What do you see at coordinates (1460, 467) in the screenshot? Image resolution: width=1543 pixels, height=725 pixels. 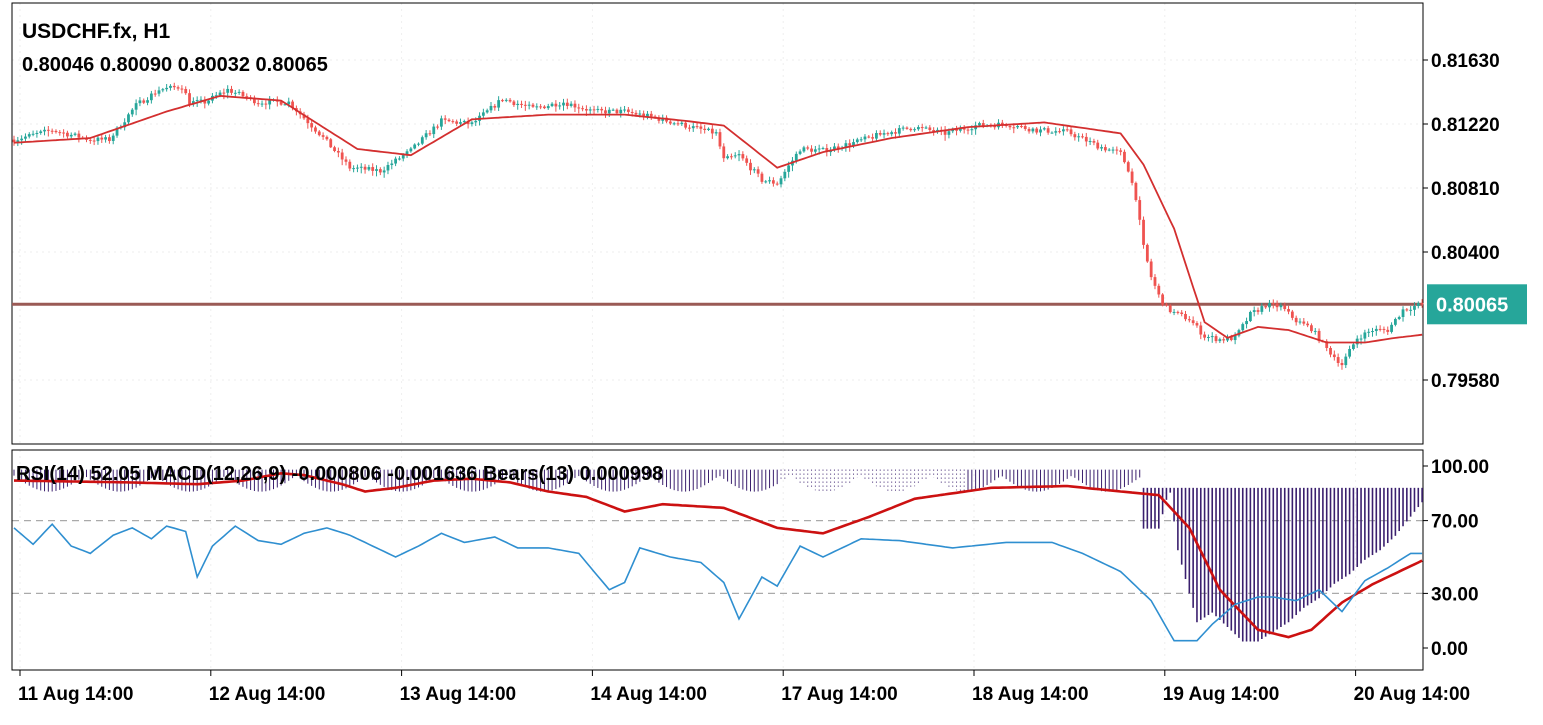 I see `oscillator-tick-label: 100.00` at bounding box center [1460, 467].